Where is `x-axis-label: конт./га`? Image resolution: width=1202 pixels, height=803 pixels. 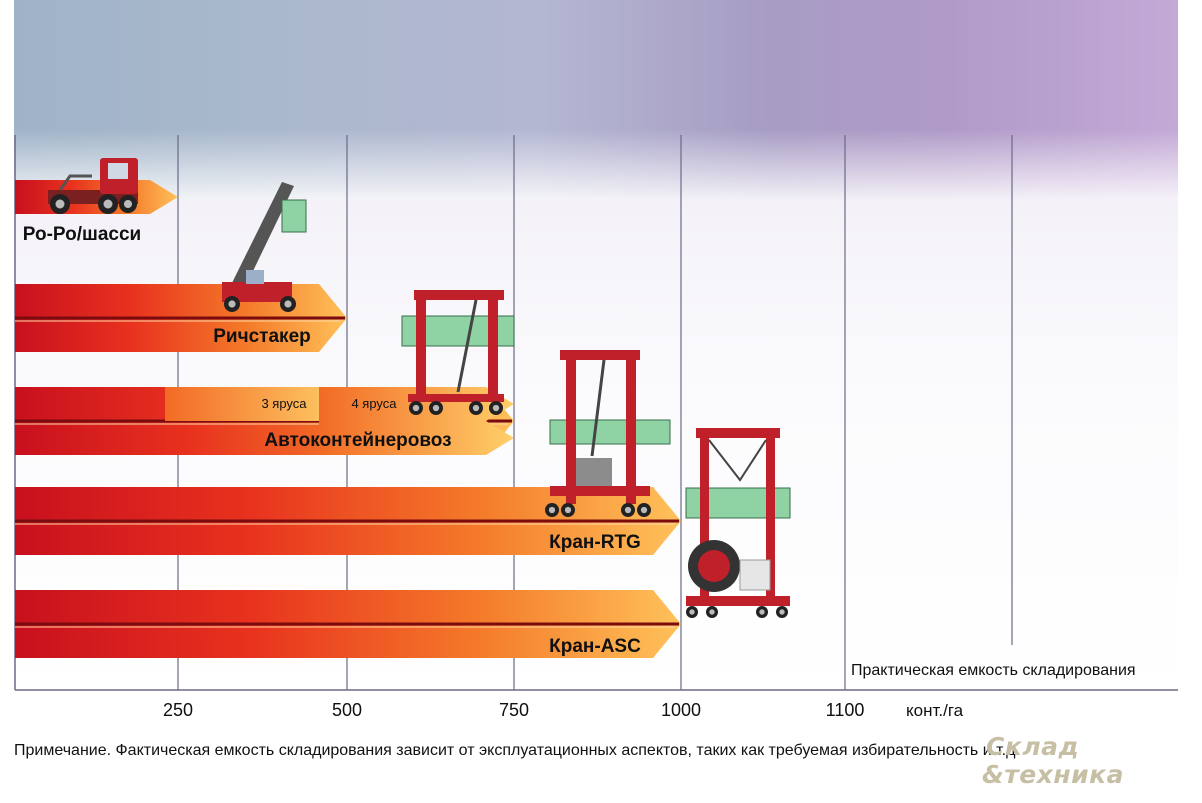
x-axis-label: конт./га is located at coordinates (935, 710).